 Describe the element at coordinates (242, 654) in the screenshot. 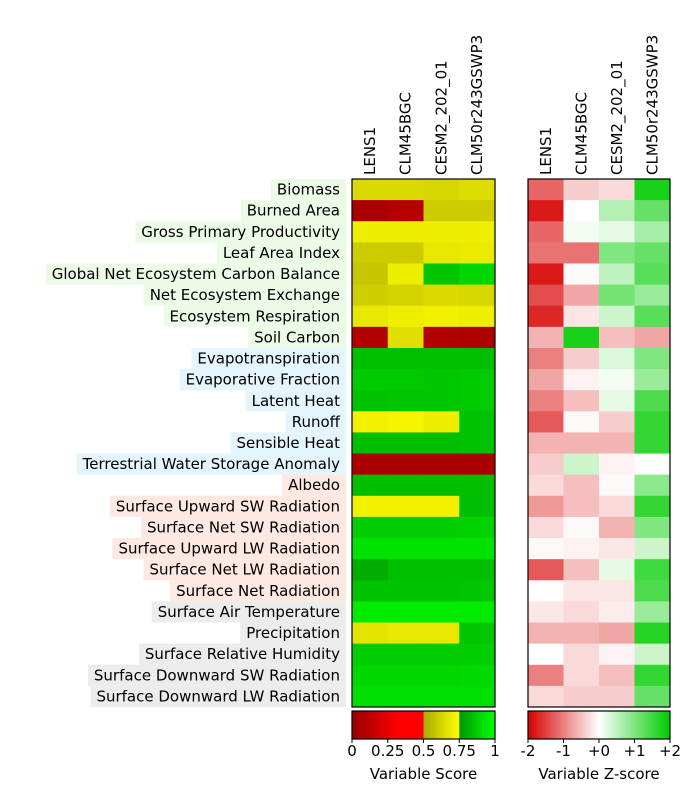

I see `row-label-text: Surface Relative Humidity` at that location.